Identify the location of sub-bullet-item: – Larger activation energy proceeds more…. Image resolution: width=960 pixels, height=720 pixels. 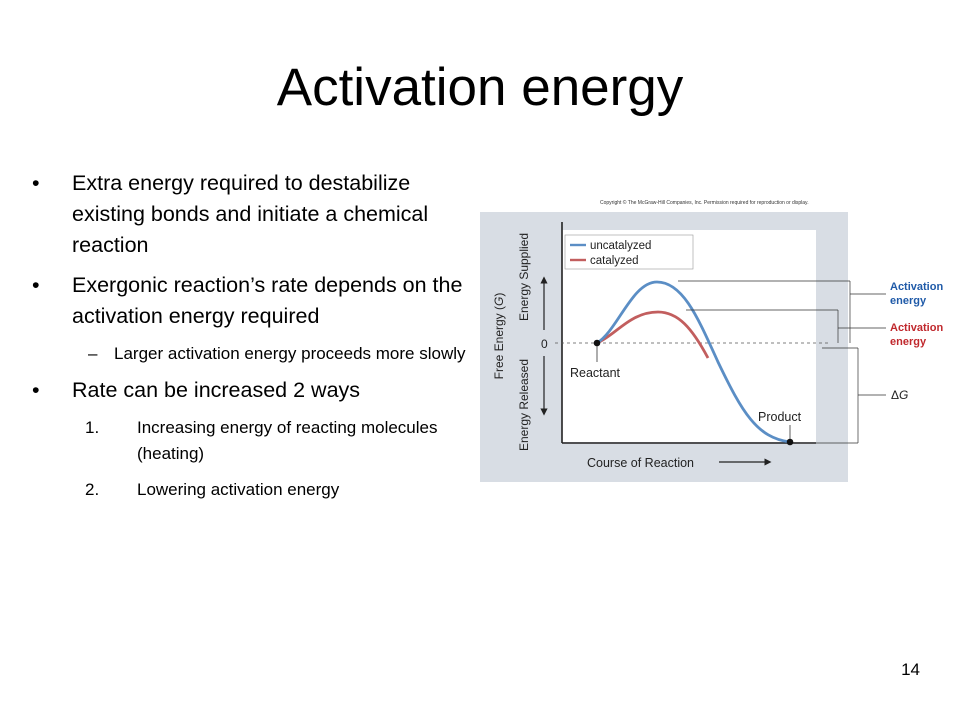
(252, 354).